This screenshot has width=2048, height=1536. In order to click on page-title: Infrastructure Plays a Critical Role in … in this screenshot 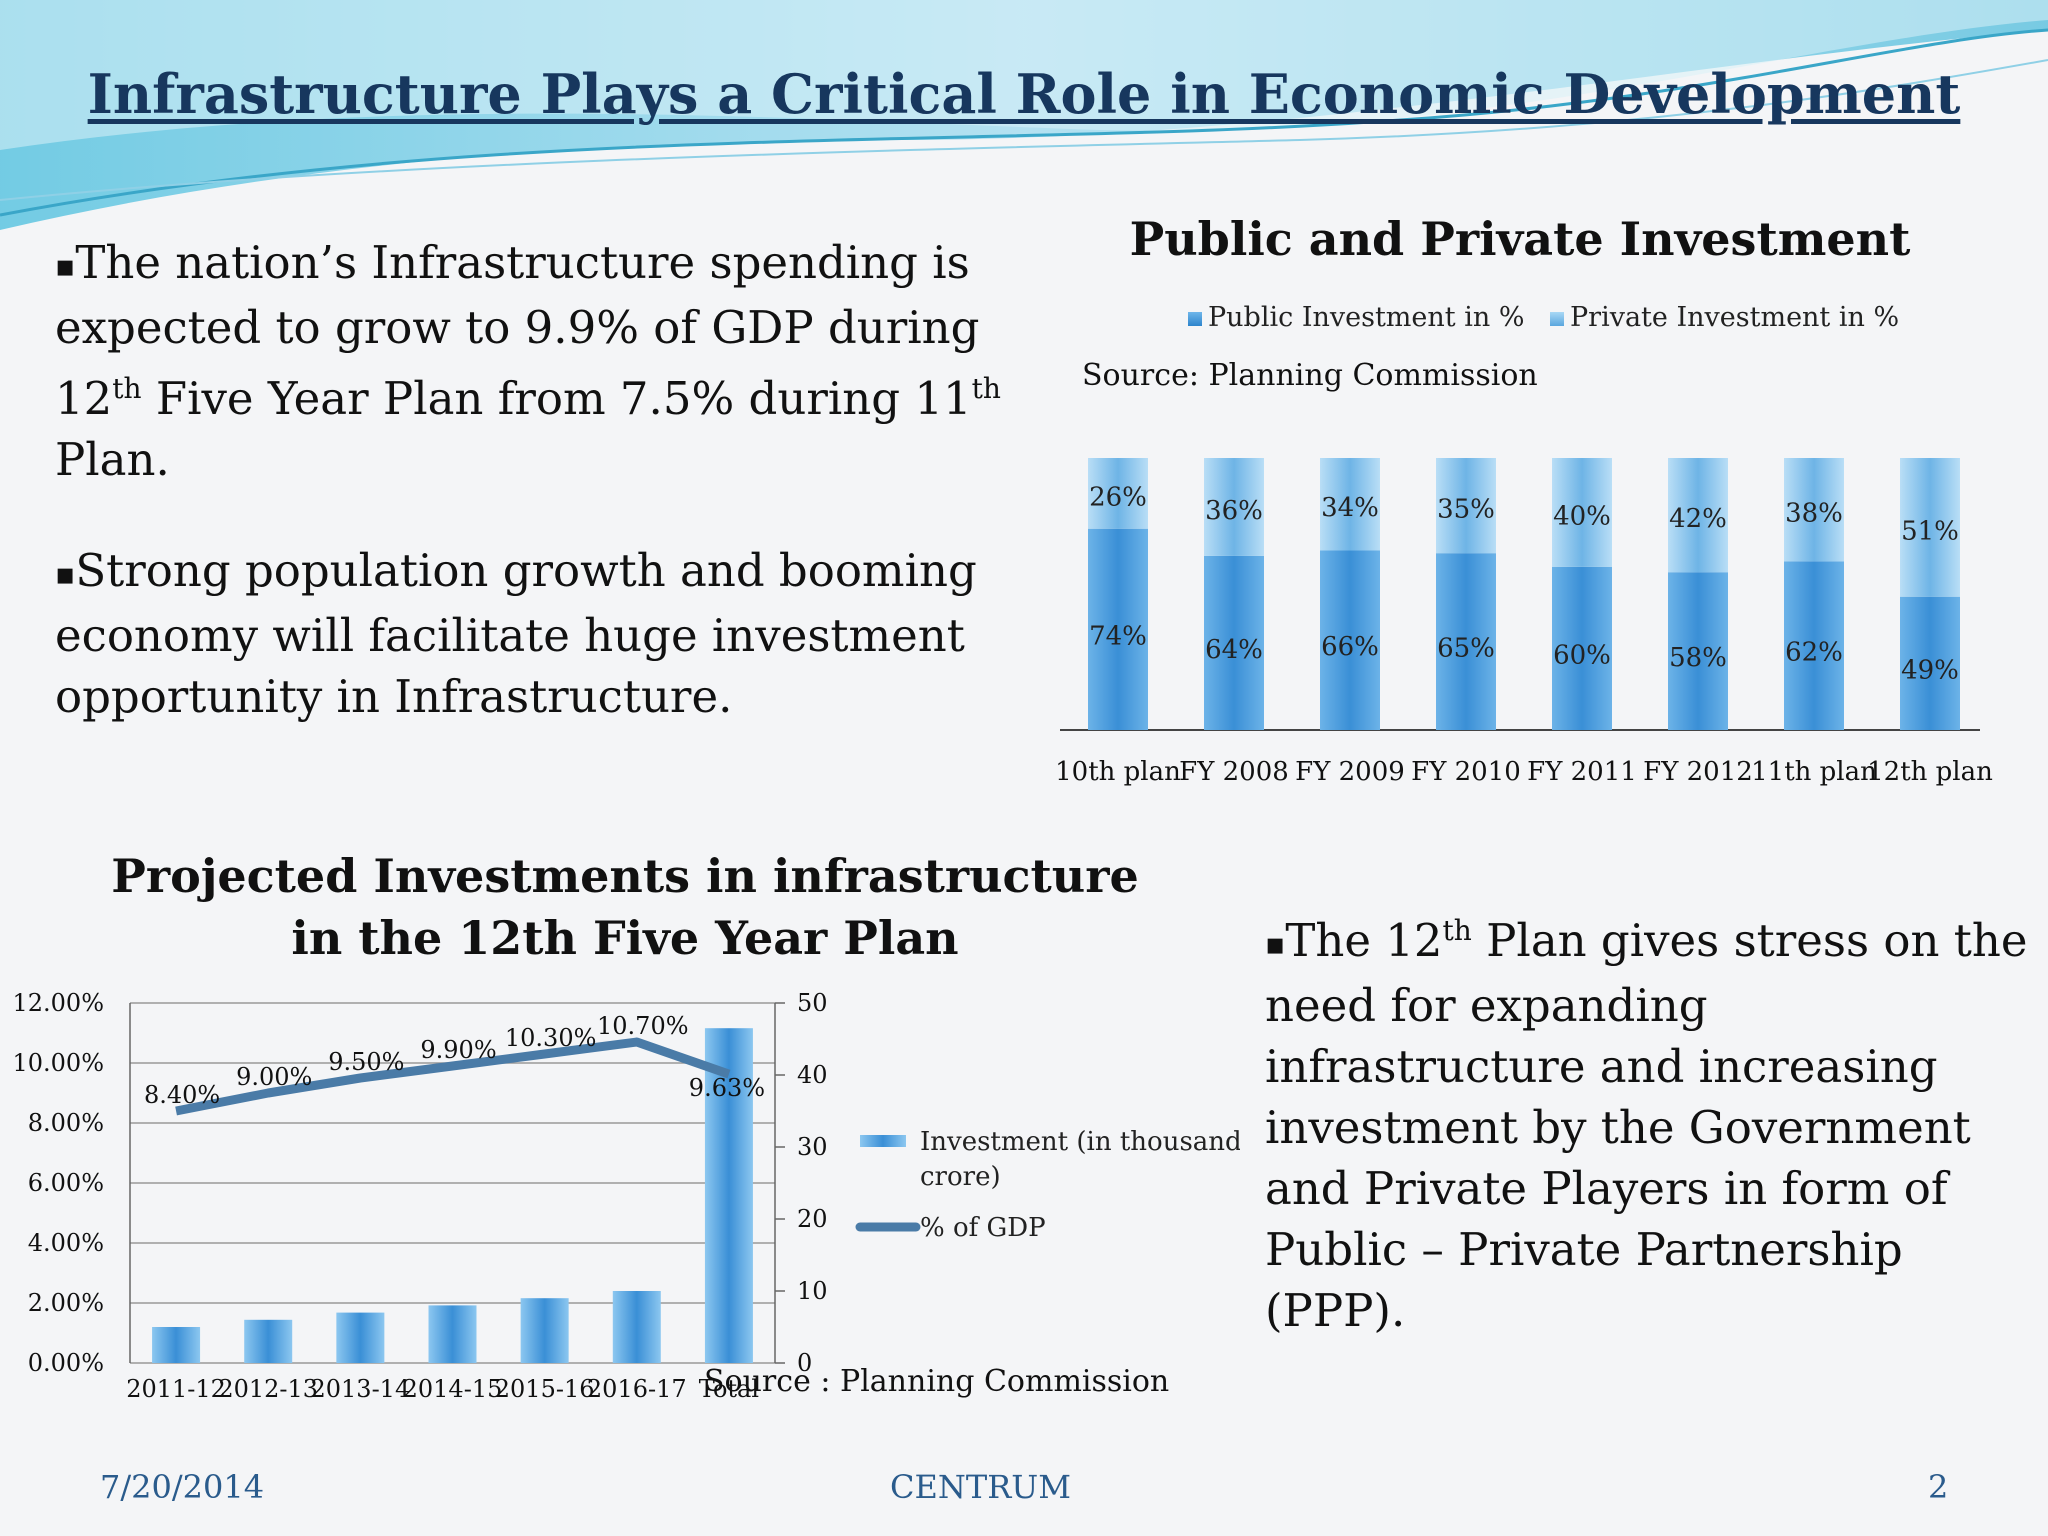, I will do `click(1024, 94)`.